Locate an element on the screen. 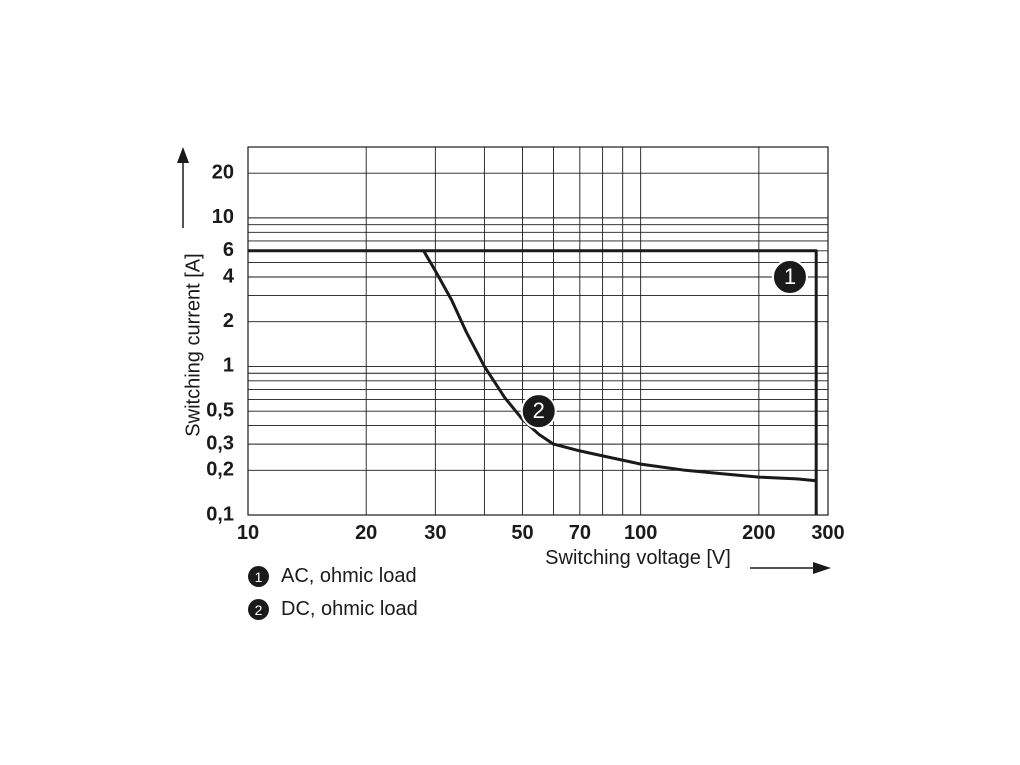 The height and width of the screenshot is (765, 1020). x-tick-label: 20 is located at coordinates (366, 533).